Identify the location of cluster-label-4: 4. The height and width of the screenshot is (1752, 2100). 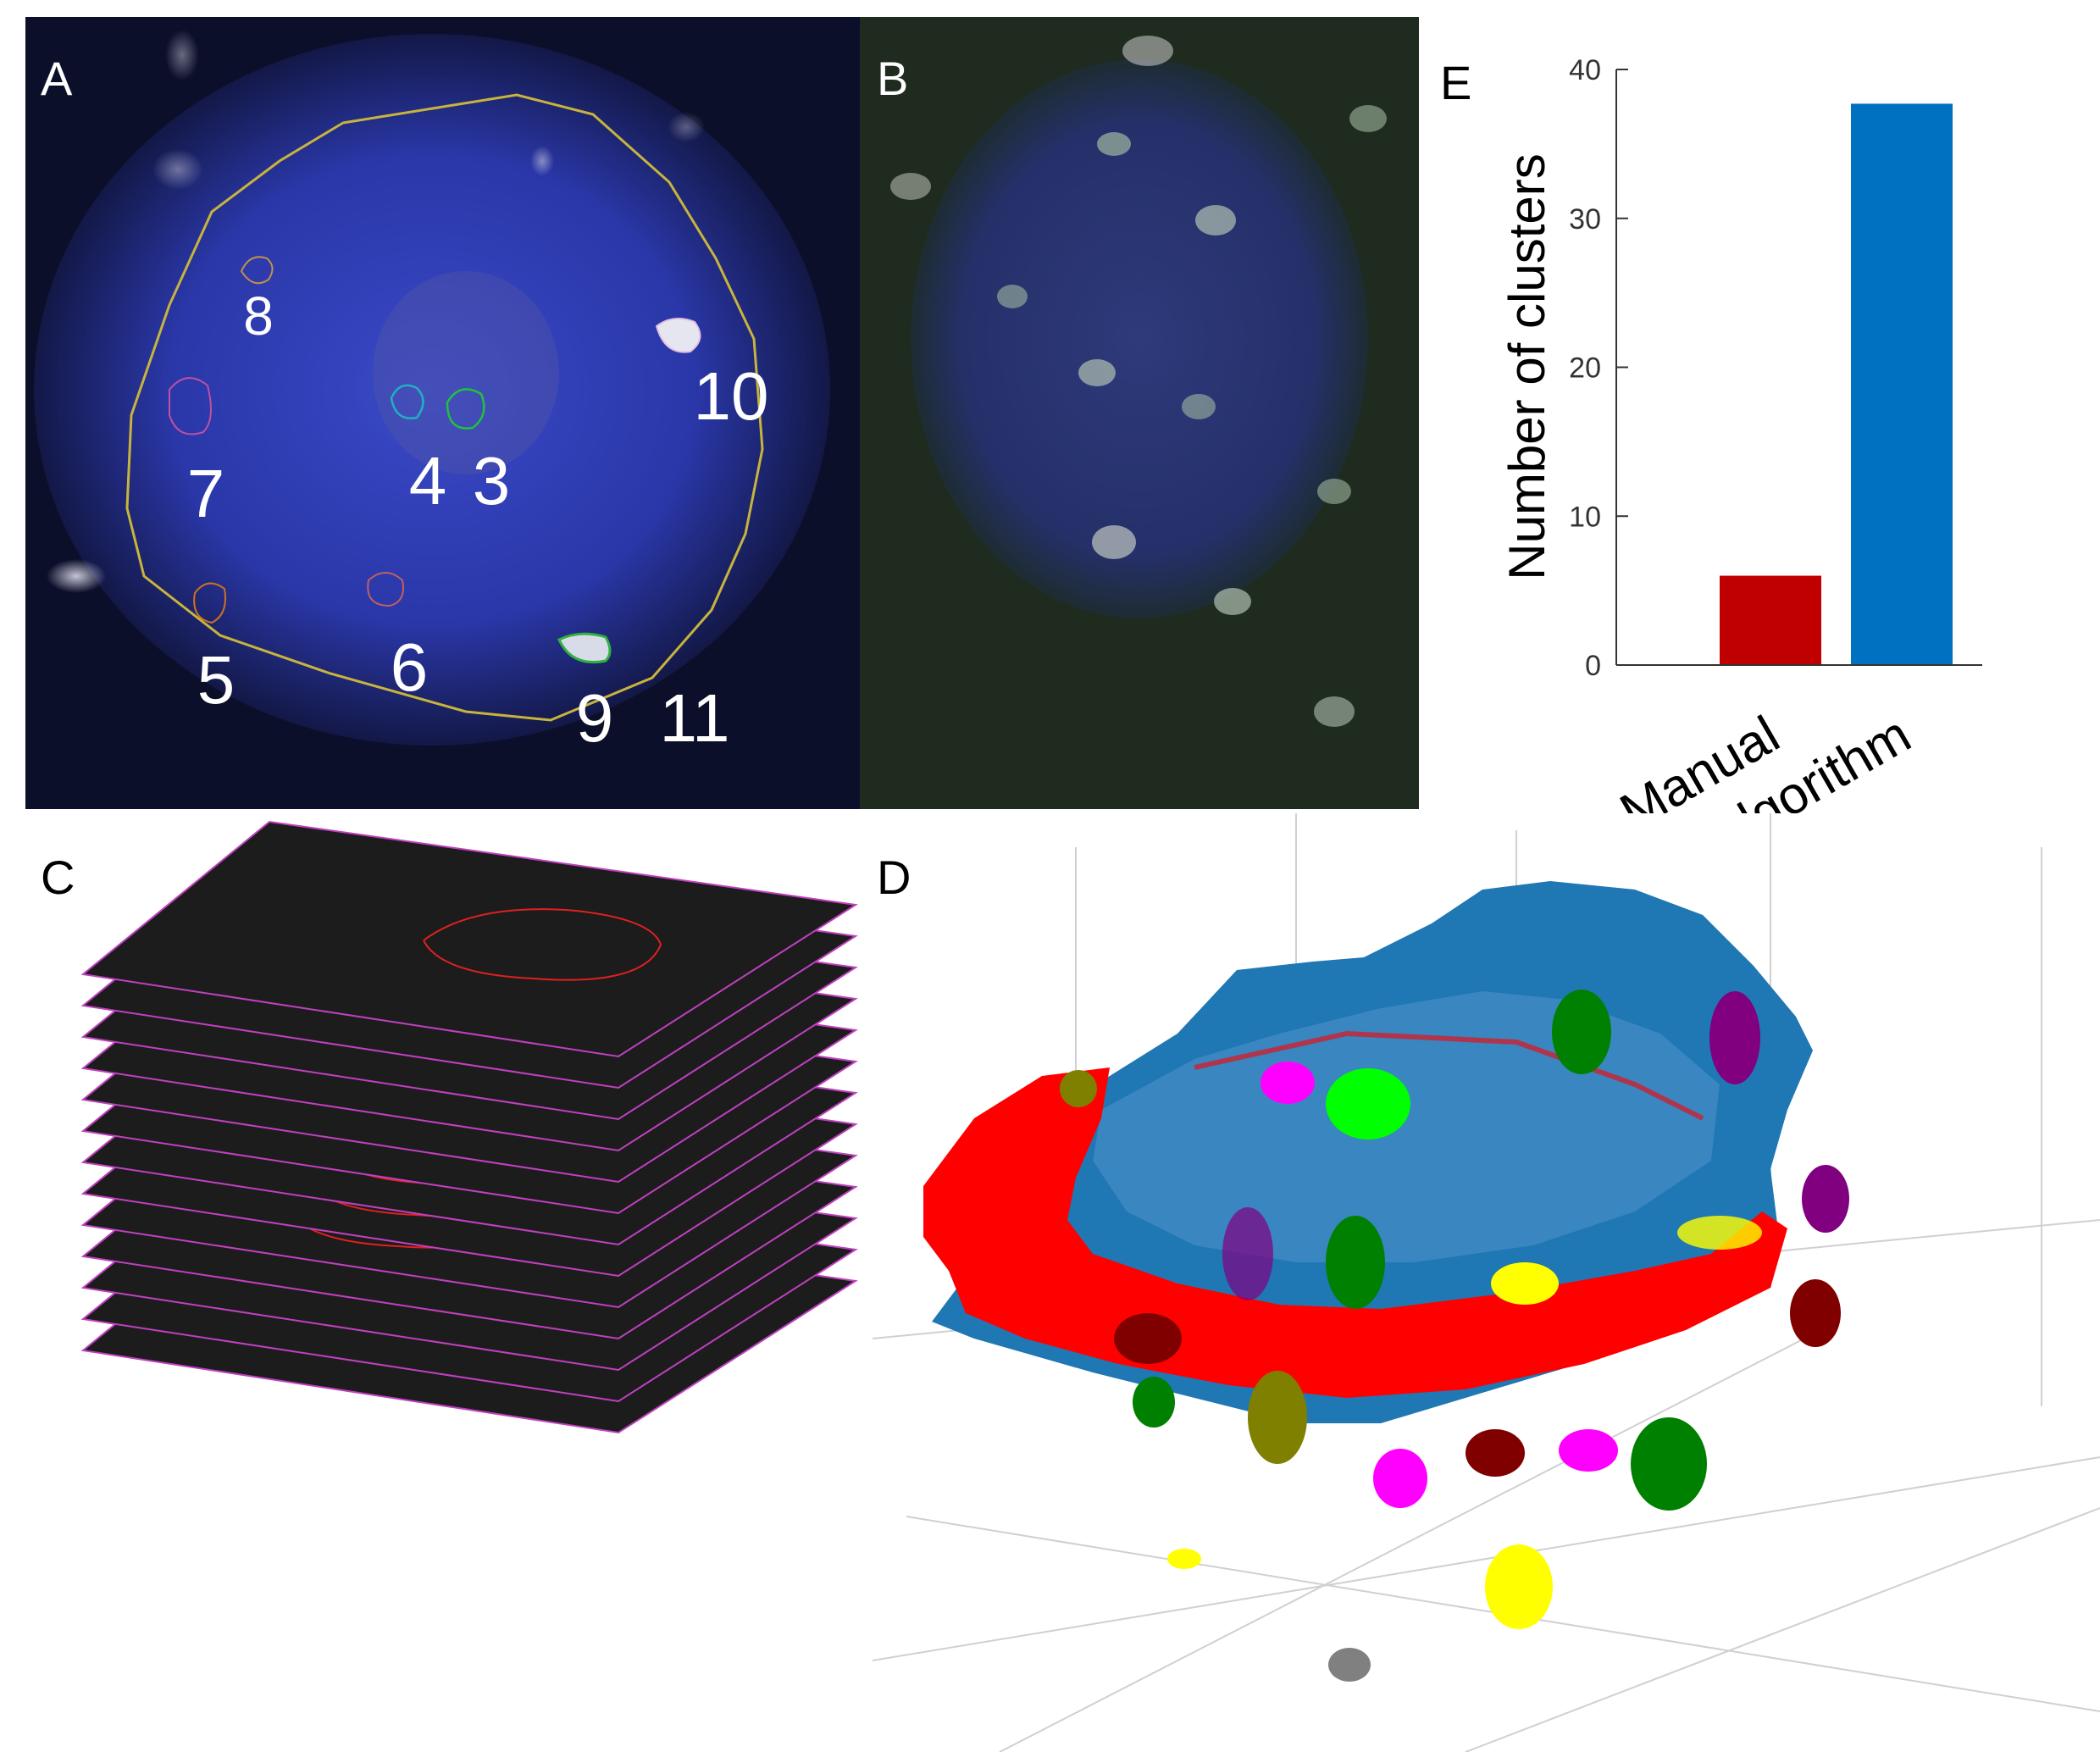
(428, 480).